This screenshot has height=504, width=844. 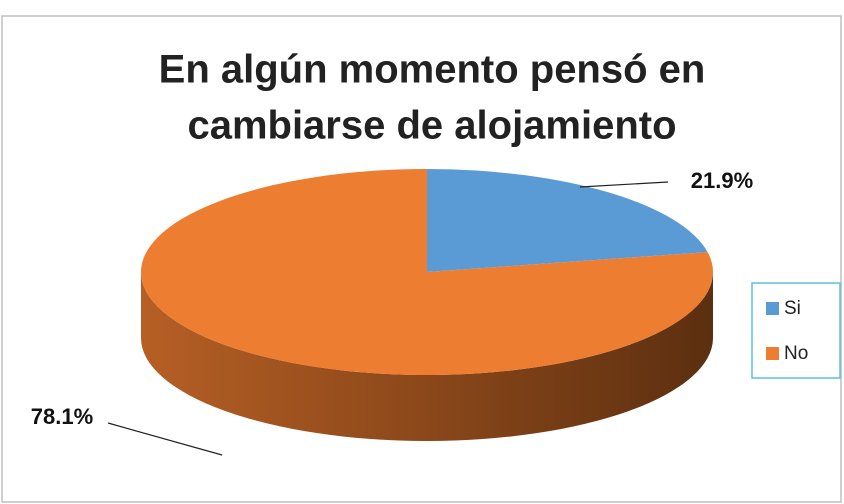 I want to click on chart-title: En algún momento pensó en, so click(x=432, y=70).